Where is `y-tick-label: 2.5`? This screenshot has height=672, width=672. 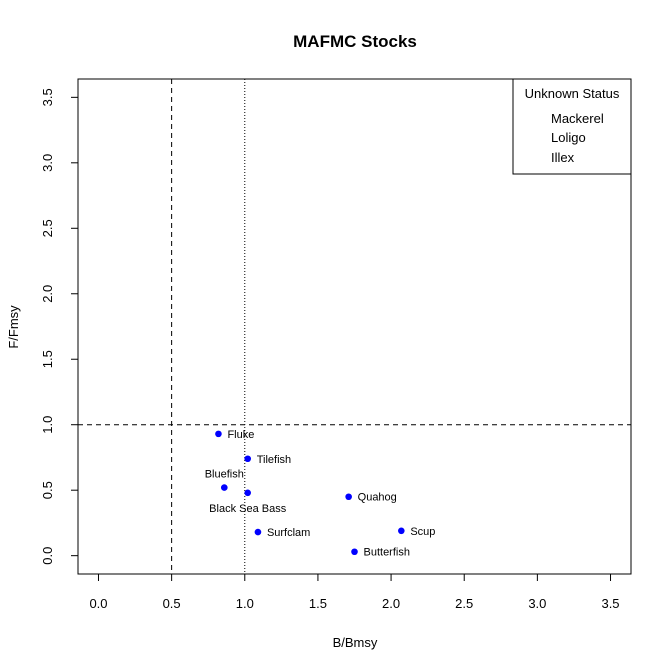
y-tick-label: 2.5 is located at coordinates (47, 228).